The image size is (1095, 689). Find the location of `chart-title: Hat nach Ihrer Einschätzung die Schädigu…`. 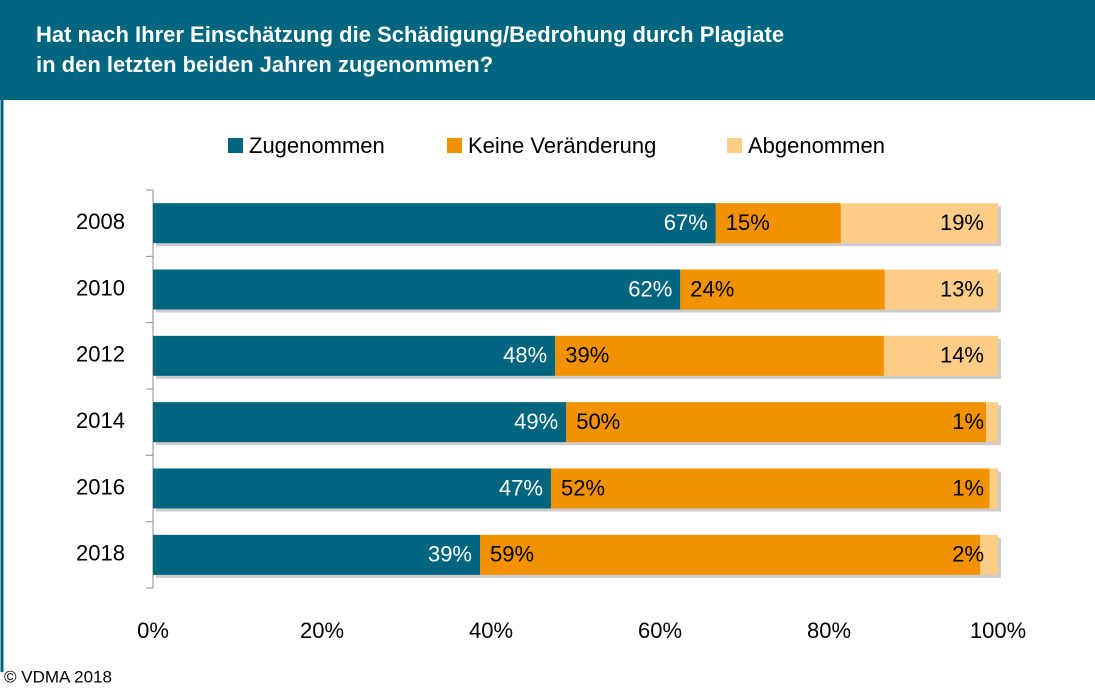

chart-title: Hat nach Ihrer Einschätzung die Schädigu… is located at coordinates (410, 49).